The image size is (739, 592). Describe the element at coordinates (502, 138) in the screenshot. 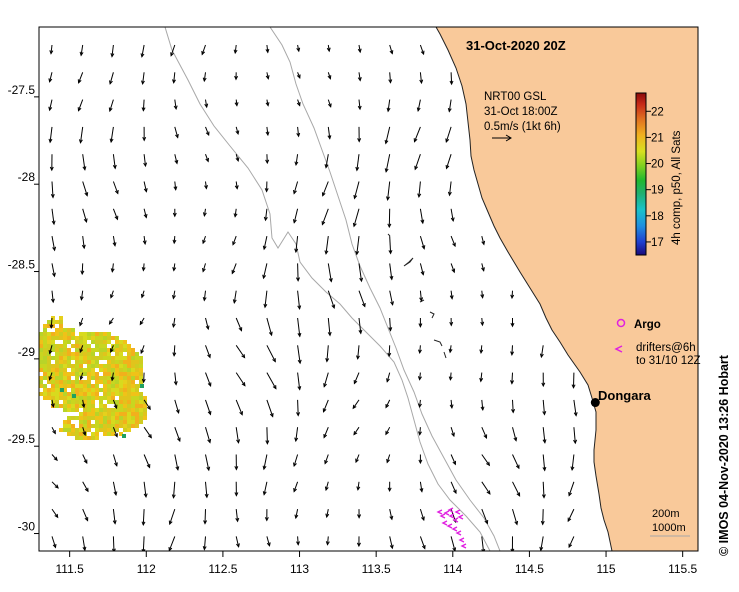

I see `scale-arrow` at that location.